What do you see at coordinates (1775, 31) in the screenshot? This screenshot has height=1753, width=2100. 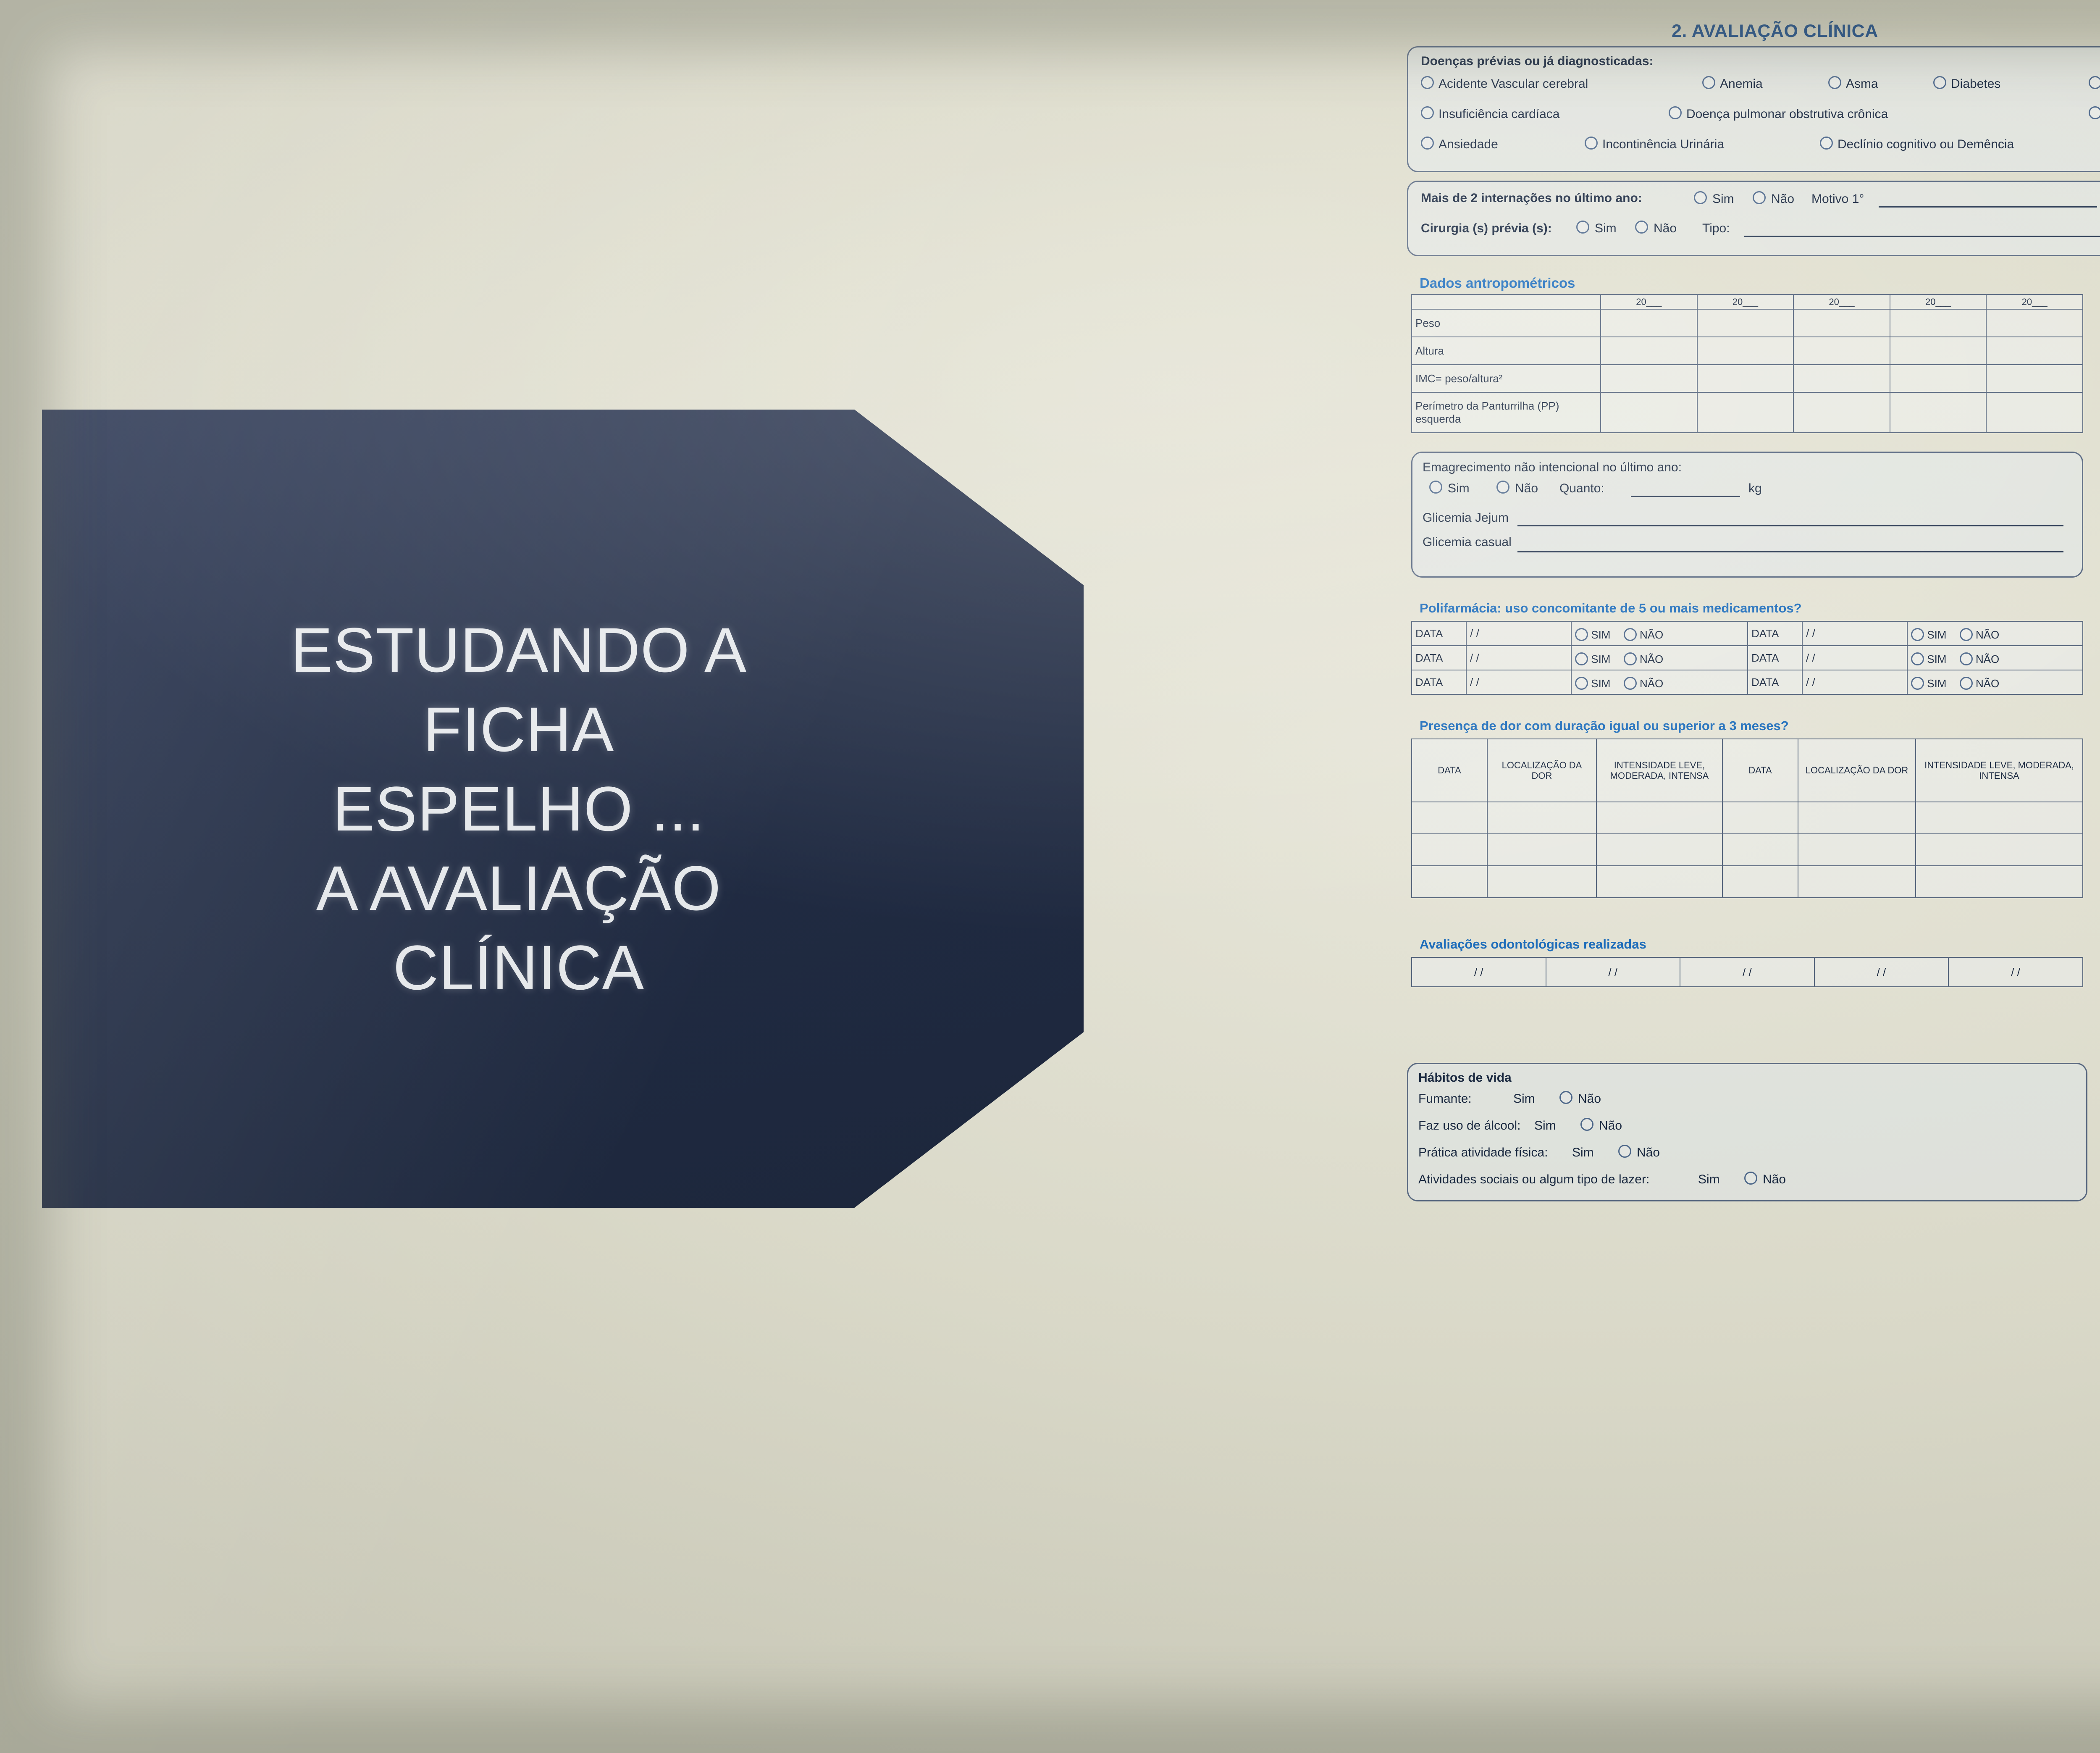 I see `page-title: 2. AVALIAÇÃO CLÍNICA` at bounding box center [1775, 31].